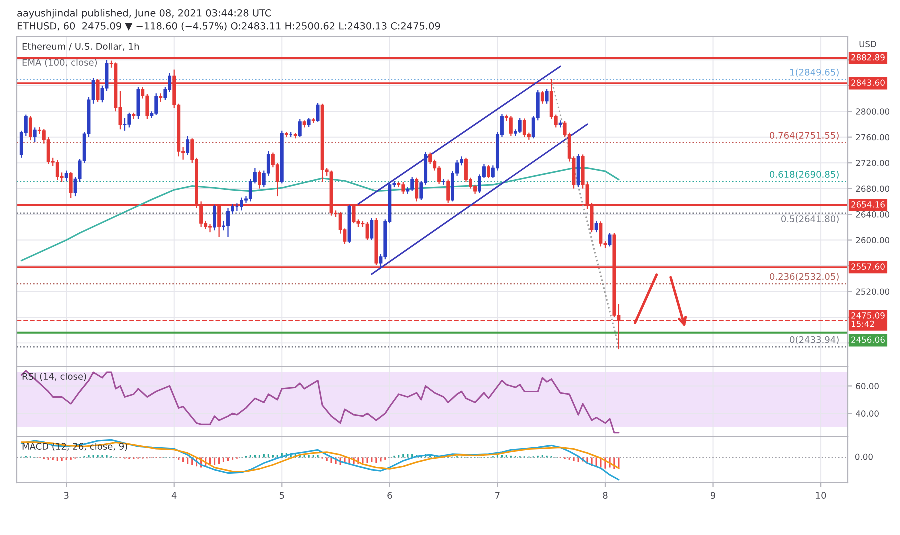  What do you see at coordinates (868, 267) in the screenshot?
I see `ref-line-label: 2557.60` at bounding box center [868, 267].